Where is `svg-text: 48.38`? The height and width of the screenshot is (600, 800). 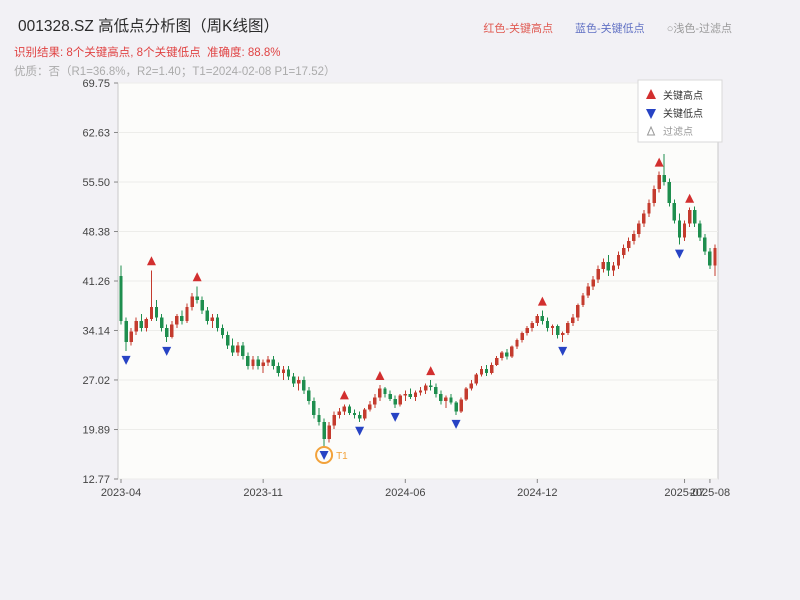 svg-text: 48.38 is located at coordinates (96, 233).